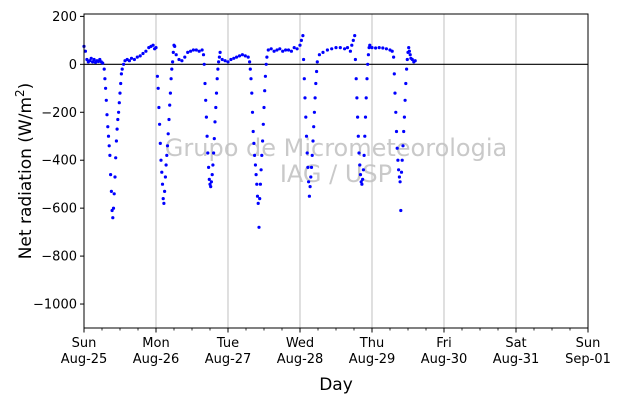 The image size is (622, 403). Describe the element at coordinates (300, 343) in the screenshot. I see `x-tick-day-3: Wed` at that location.